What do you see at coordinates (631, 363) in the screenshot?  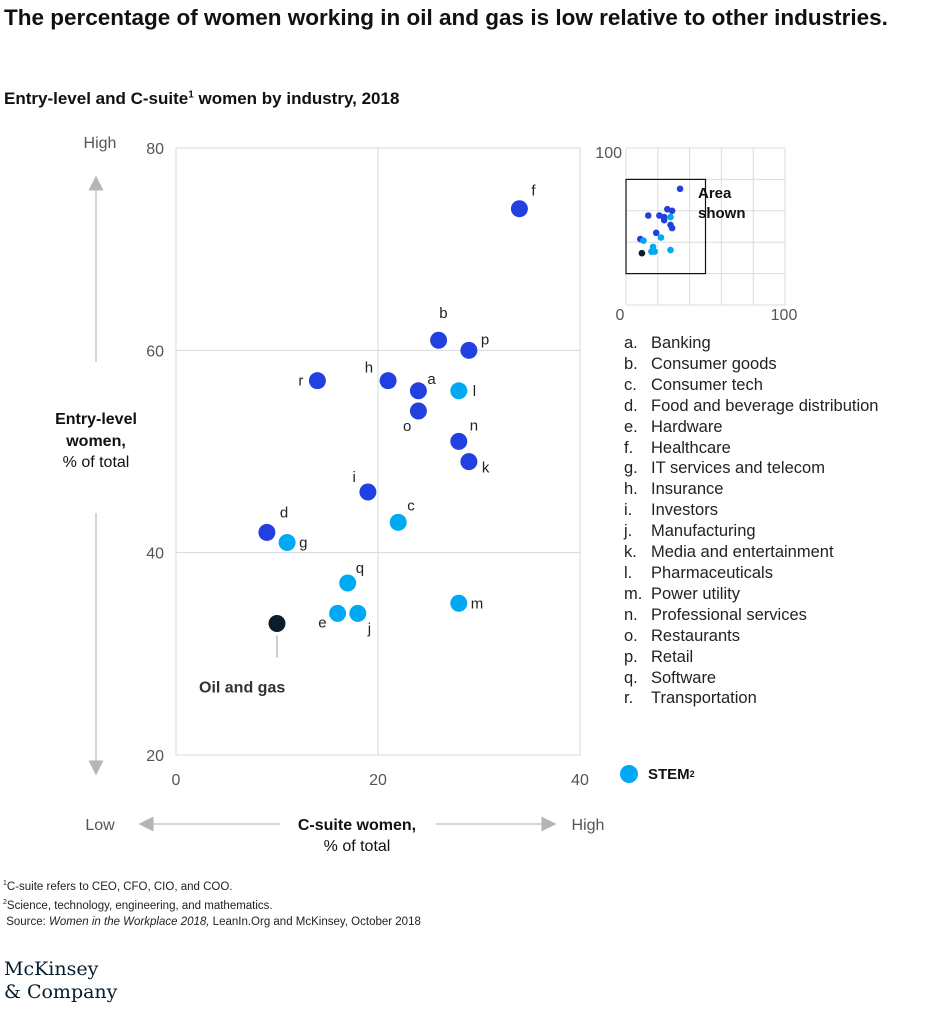 I see `legend-letter: b.` at bounding box center [631, 363].